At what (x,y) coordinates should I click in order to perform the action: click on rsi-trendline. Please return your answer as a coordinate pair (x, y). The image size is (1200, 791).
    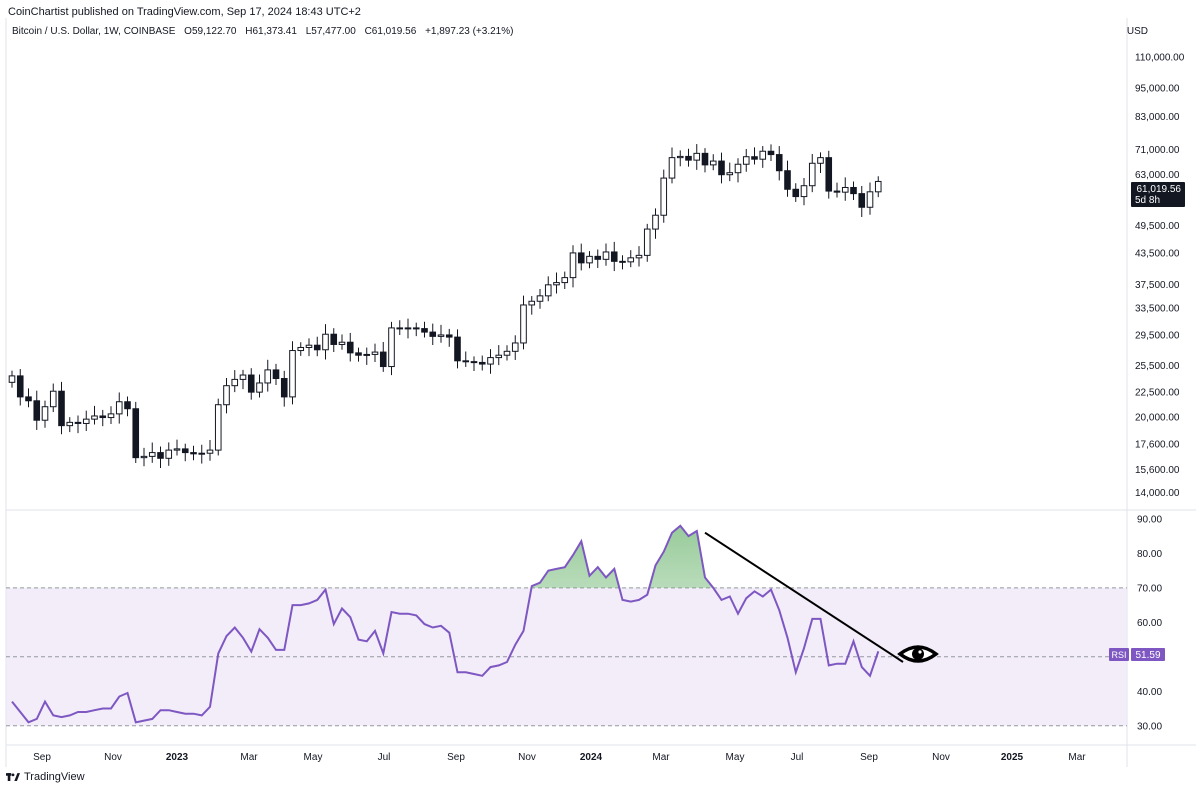
    Looking at the image, I should click on (804, 597).